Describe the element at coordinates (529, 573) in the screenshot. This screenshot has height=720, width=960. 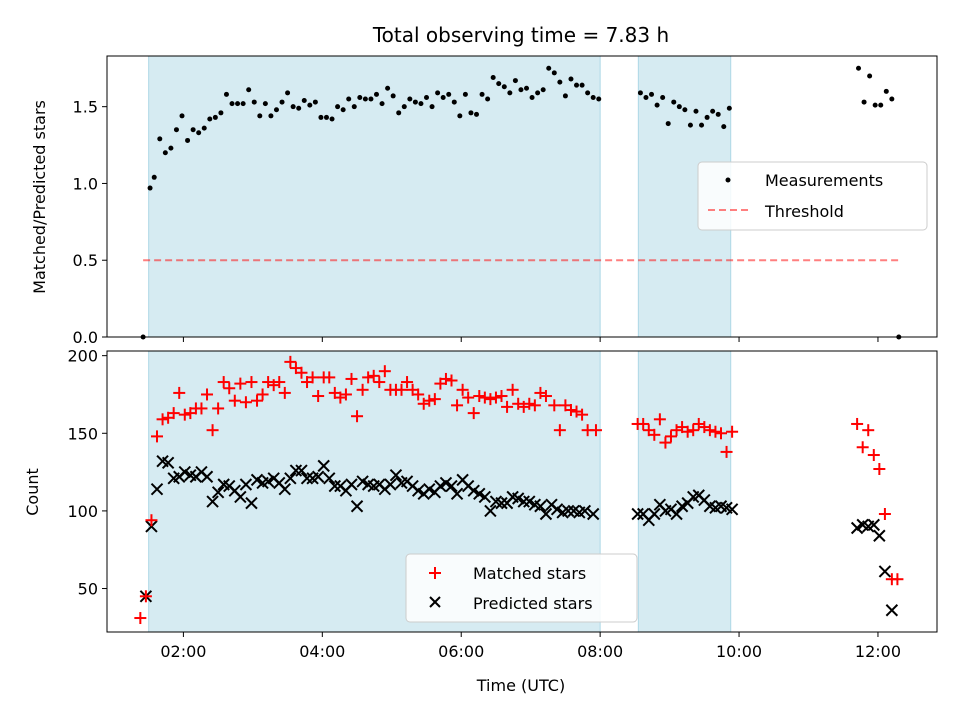
I see `legend-matched-label: Matched stars` at that location.